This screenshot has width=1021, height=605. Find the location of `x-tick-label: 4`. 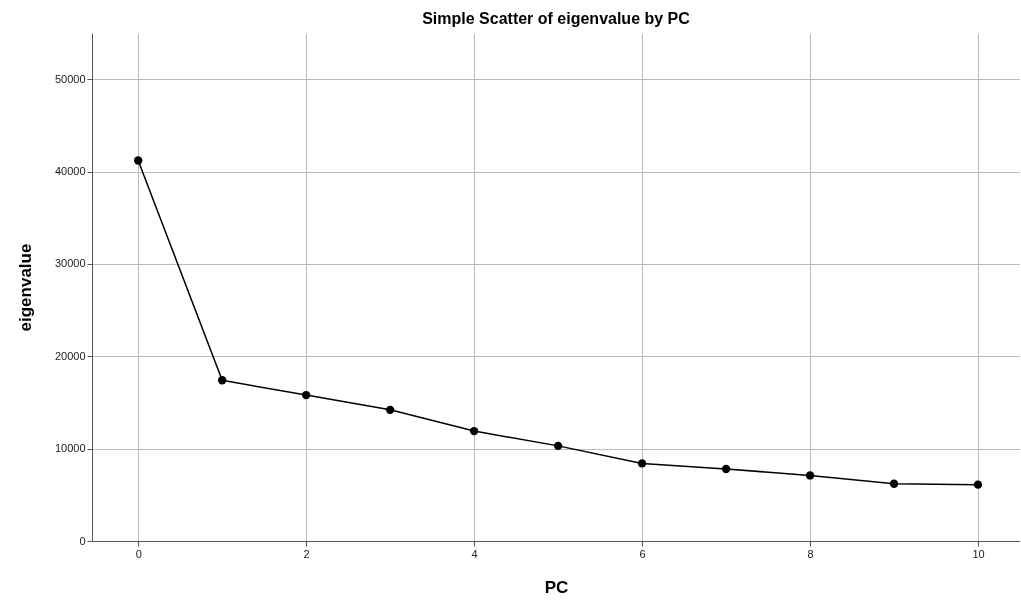

x-tick-label: 4 is located at coordinates (474, 553).